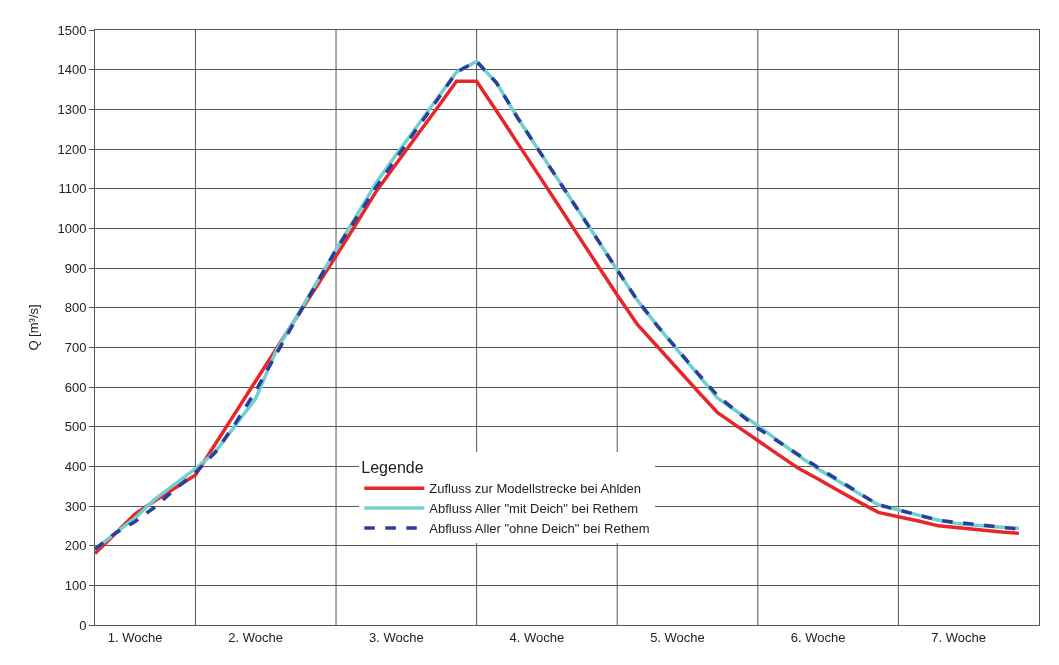 This screenshot has width=1059, height=665. What do you see at coordinates (83, 625) in the screenshot?
I see `y-tick-label: 0` at bounding box center [83, 625].